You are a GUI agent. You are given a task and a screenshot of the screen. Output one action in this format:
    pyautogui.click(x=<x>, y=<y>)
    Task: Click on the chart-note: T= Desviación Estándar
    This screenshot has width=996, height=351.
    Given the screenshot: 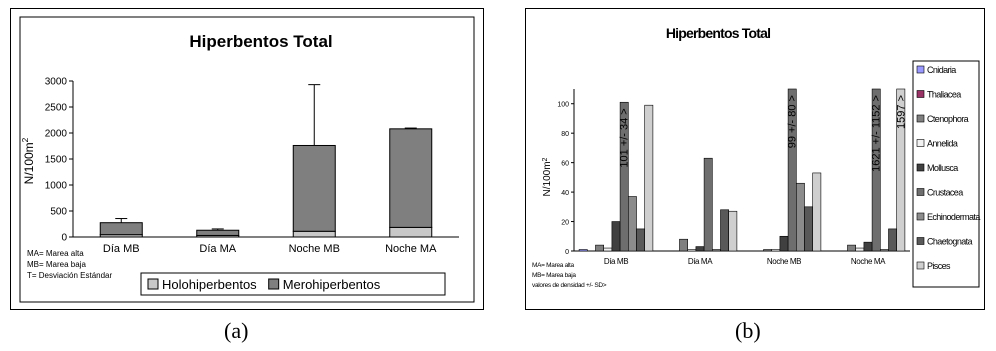 What is the action you would take?
    pyautogui.click(x=69, y=275)
    